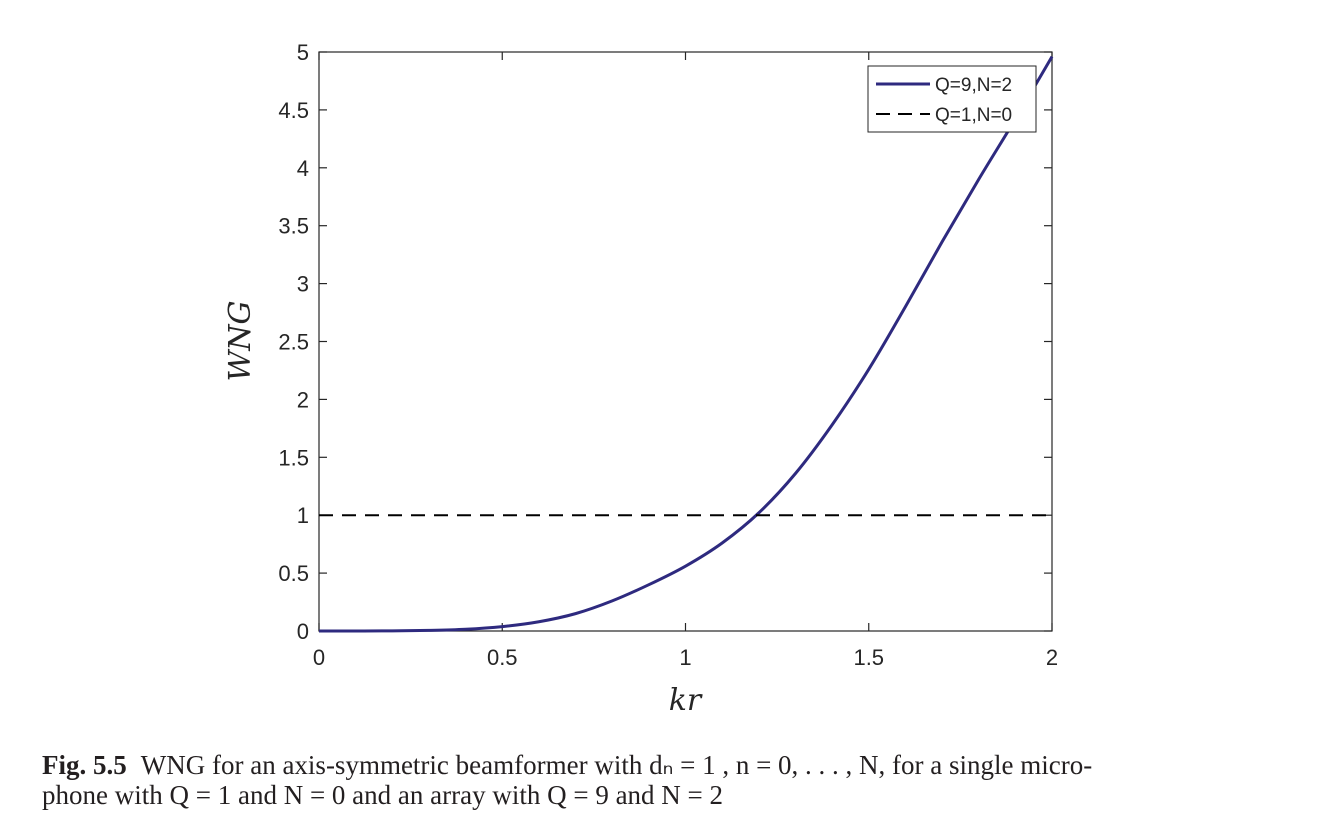 The image size is (1343, 839). I want to click on legend-box, so click(952, 99).